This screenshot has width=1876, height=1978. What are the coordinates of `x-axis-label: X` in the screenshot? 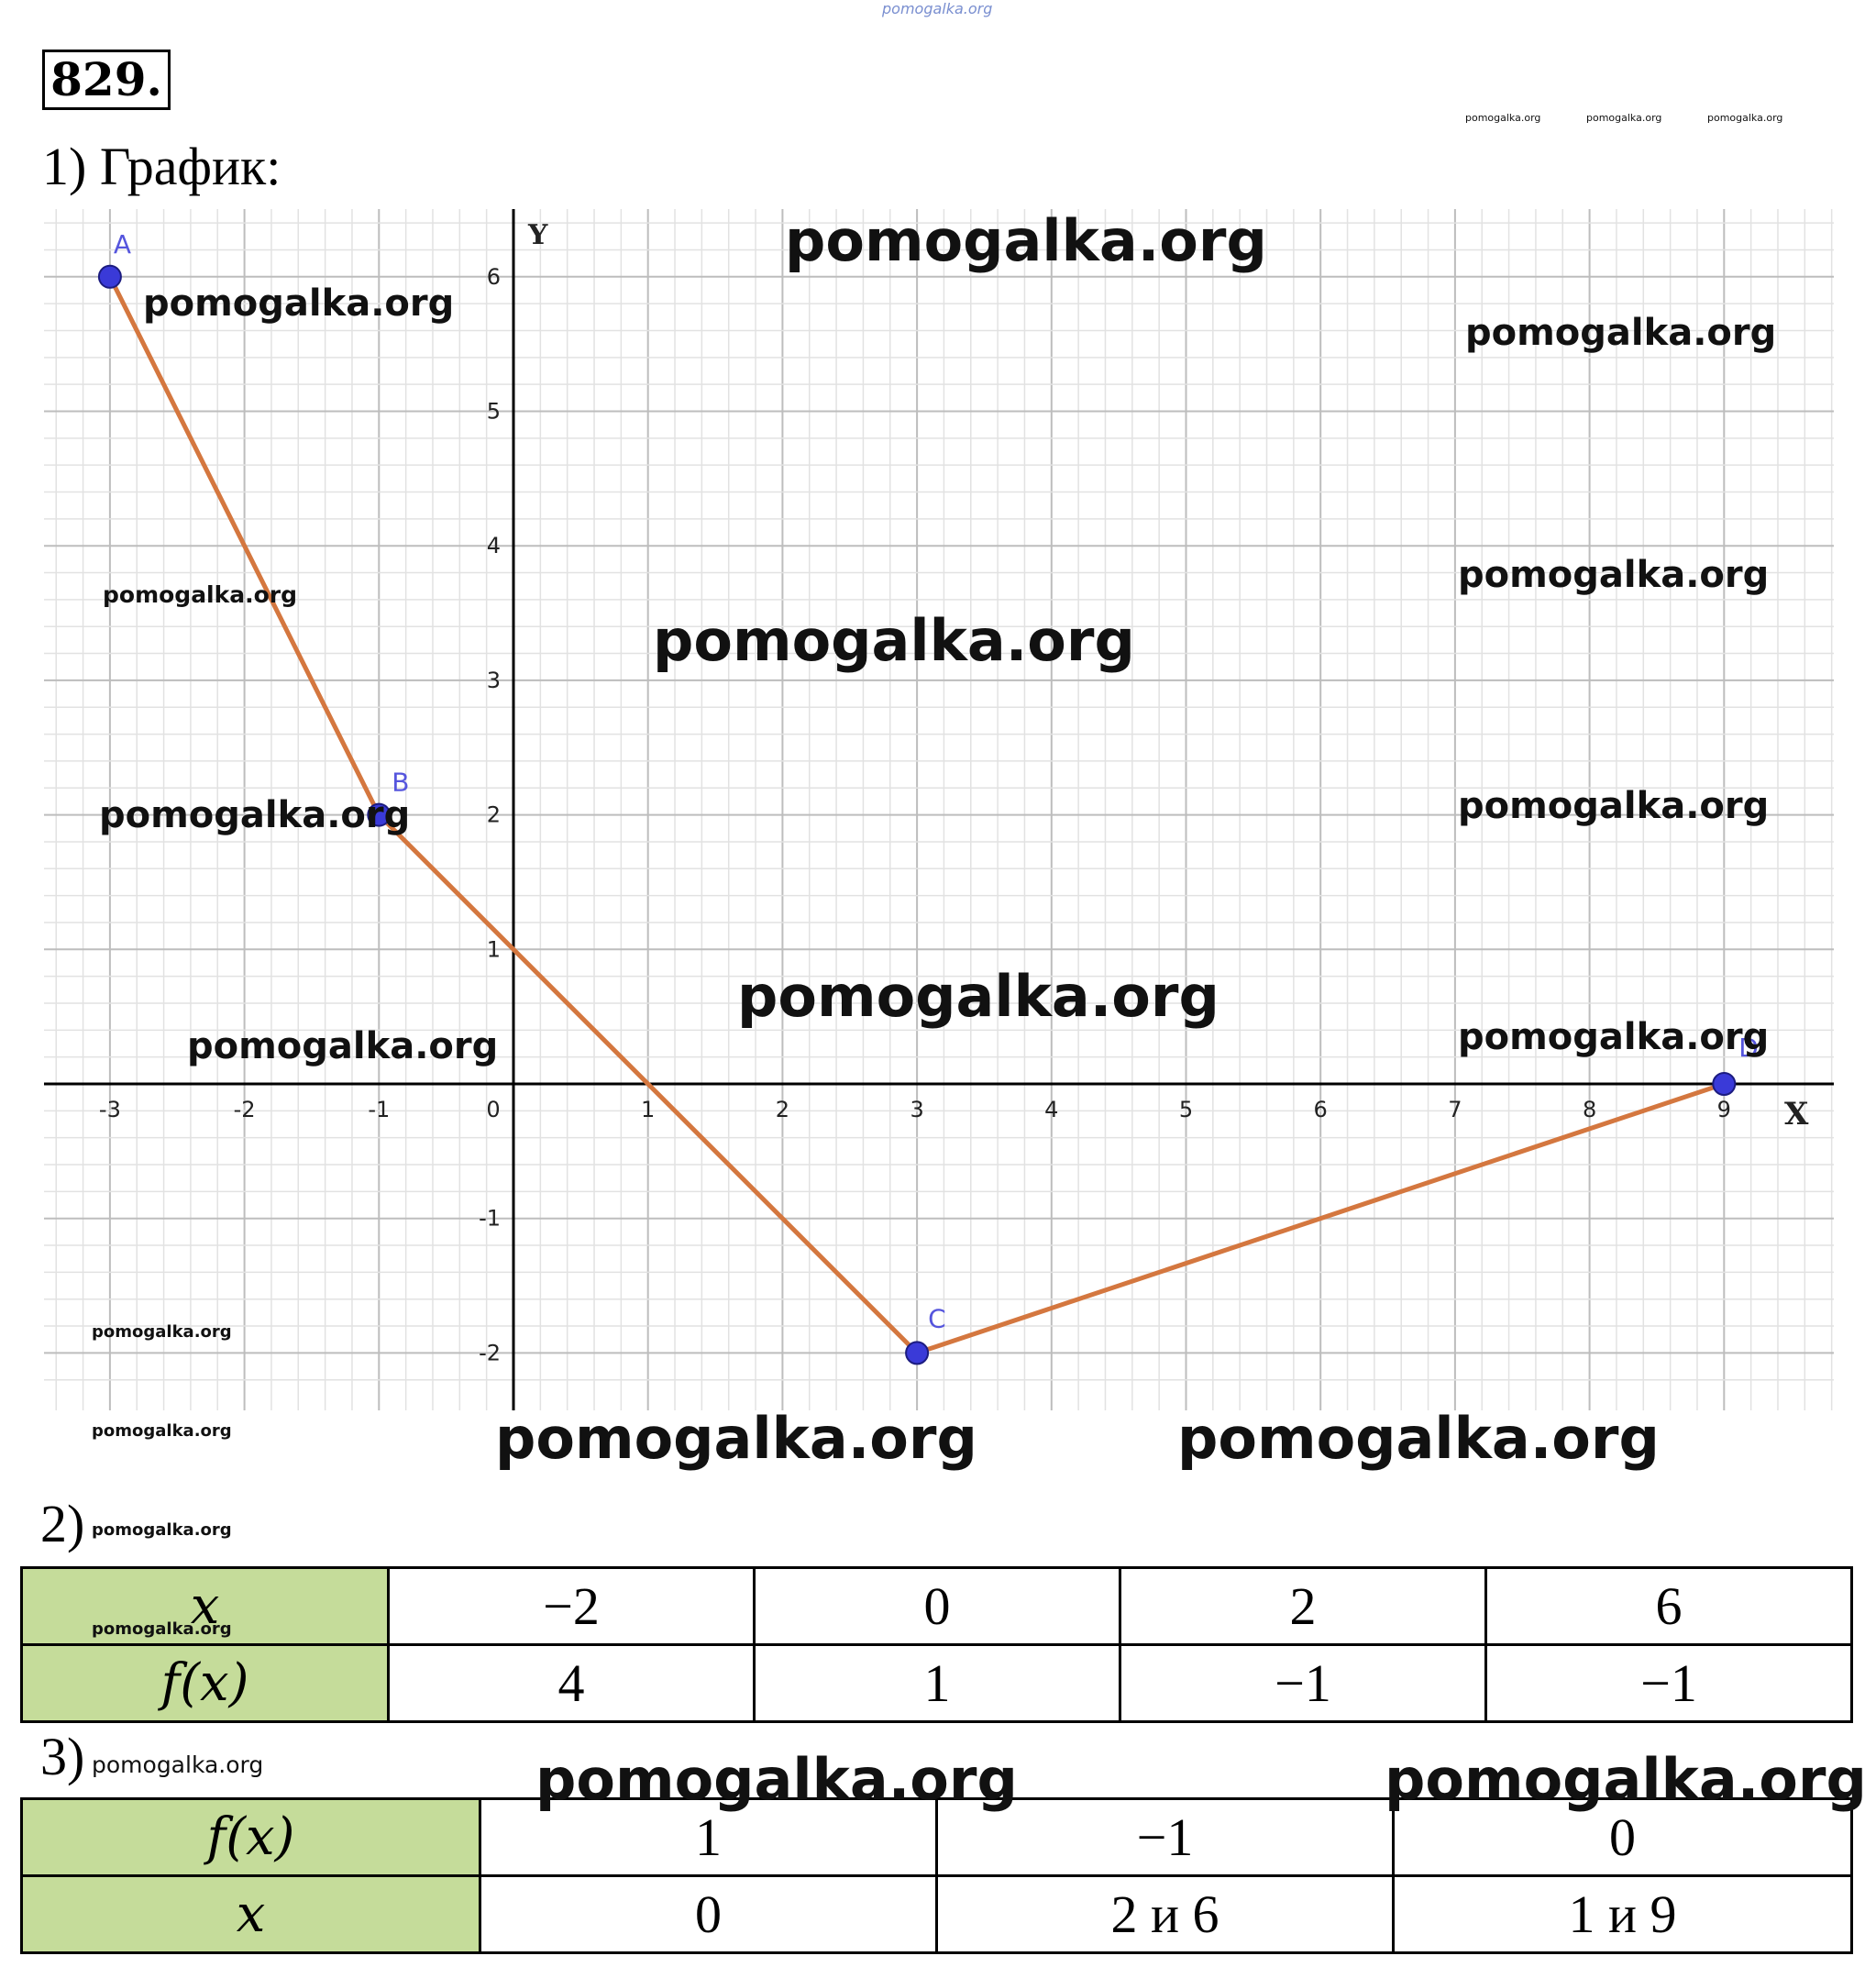 It's located at (1796, 1114).